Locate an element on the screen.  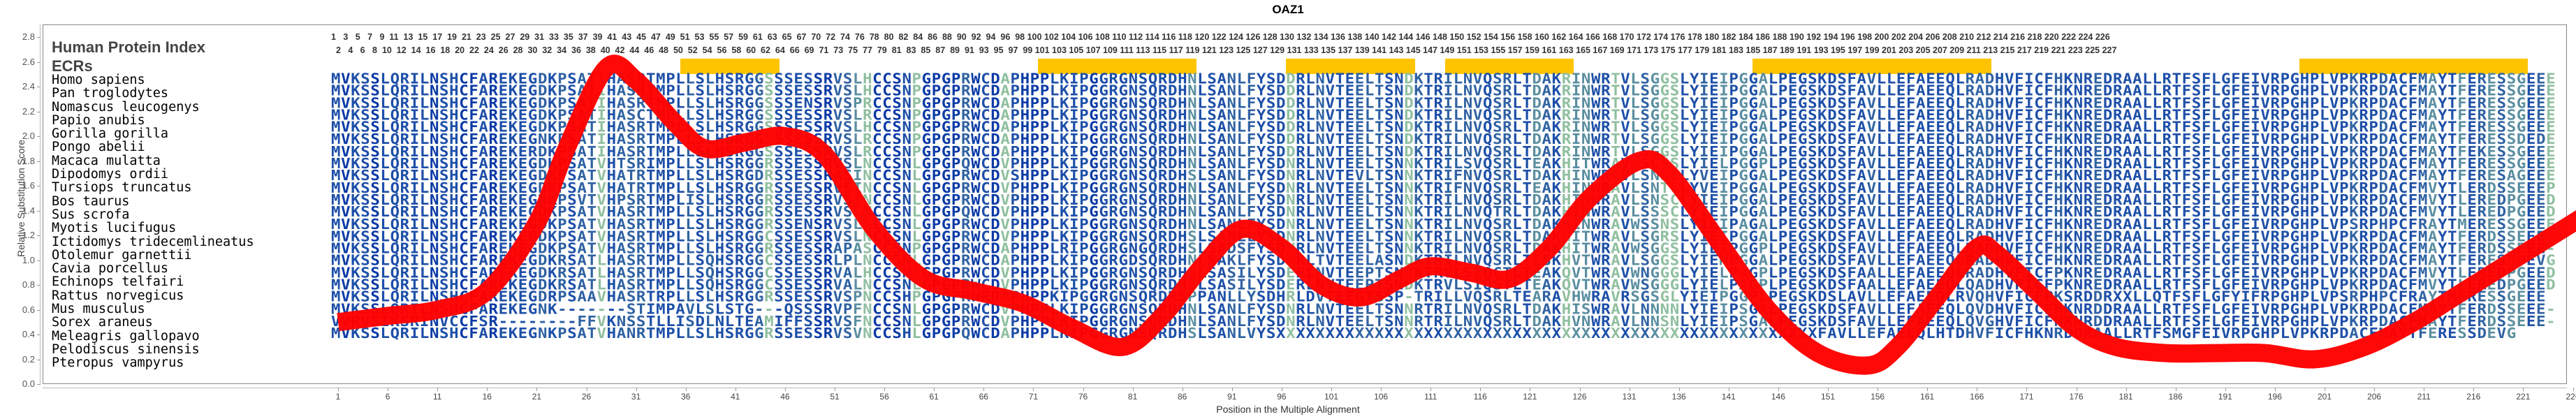
x-tick-label: 156 is located at coordinates (1878, 397).